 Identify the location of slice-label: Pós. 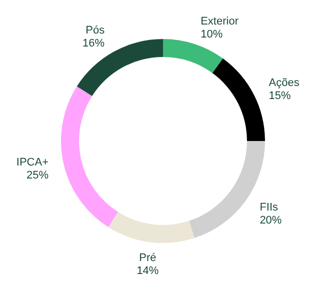
(96, 30).